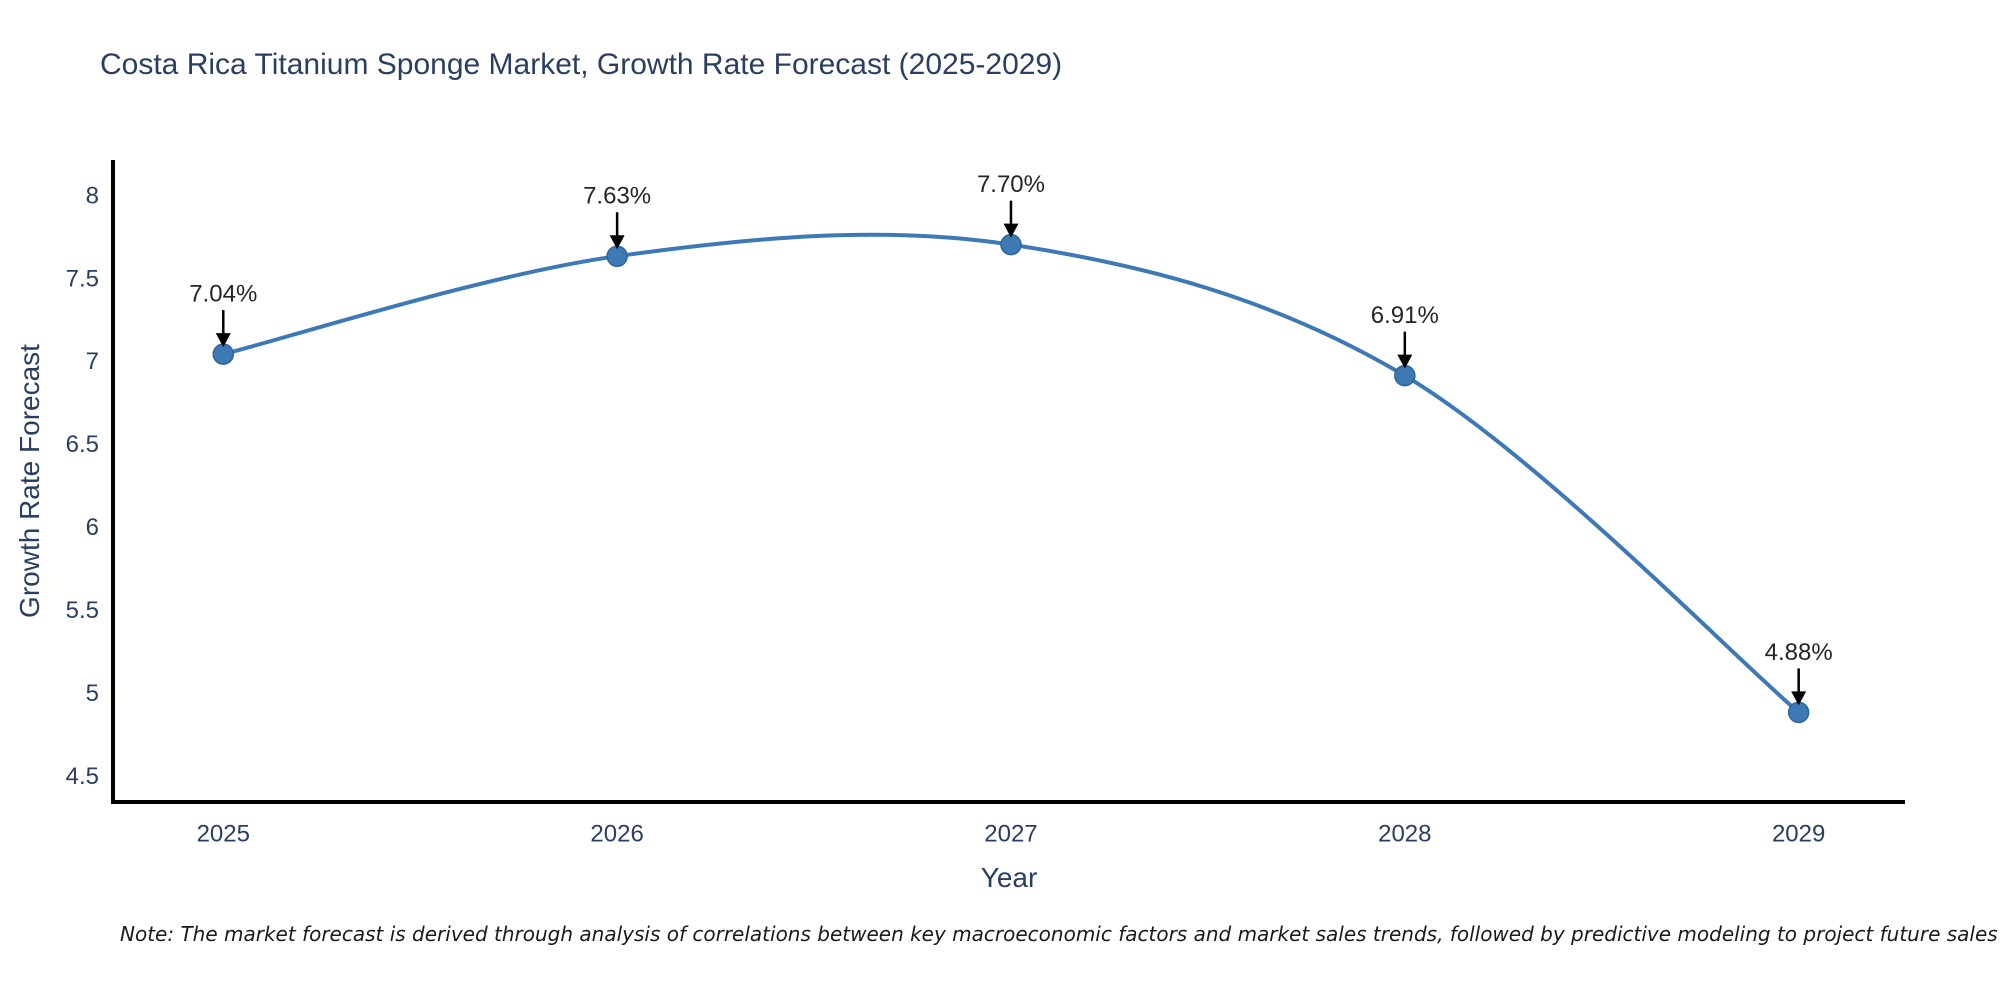 The height and width of the screenshot is (1000, 2000). Describe the element at coordinates (1404, 834) in the screenshot. I see `x-tick-label: 2028` at that location.